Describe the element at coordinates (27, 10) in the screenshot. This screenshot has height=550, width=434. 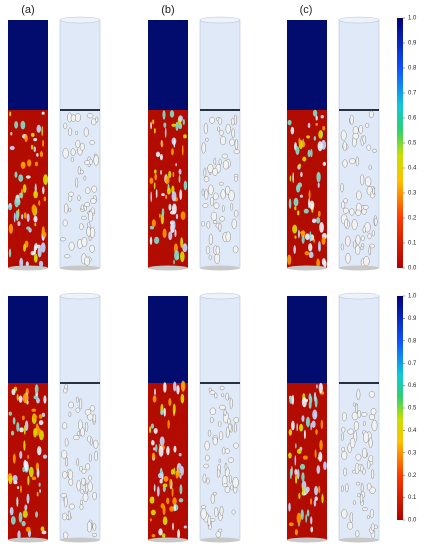
I see `panel-label: (a)` at that location.